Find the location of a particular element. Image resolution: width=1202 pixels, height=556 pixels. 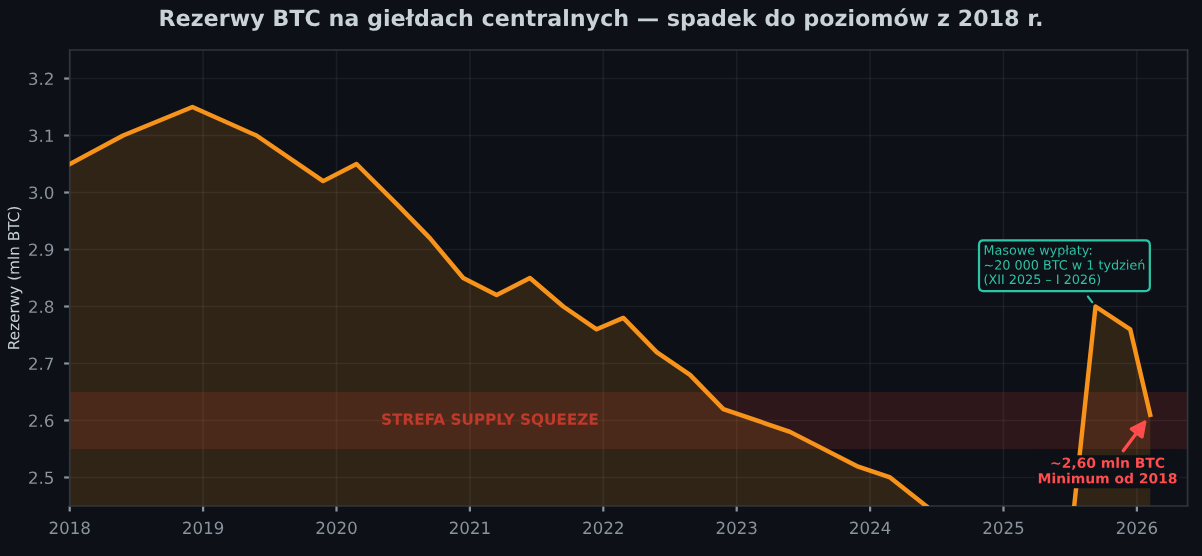

y-tick-label: 2.7 is located at coordinates (41, 363).